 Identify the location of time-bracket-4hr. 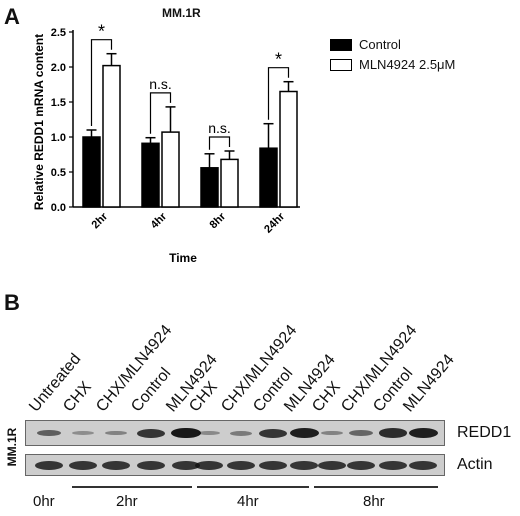
(253, 487).